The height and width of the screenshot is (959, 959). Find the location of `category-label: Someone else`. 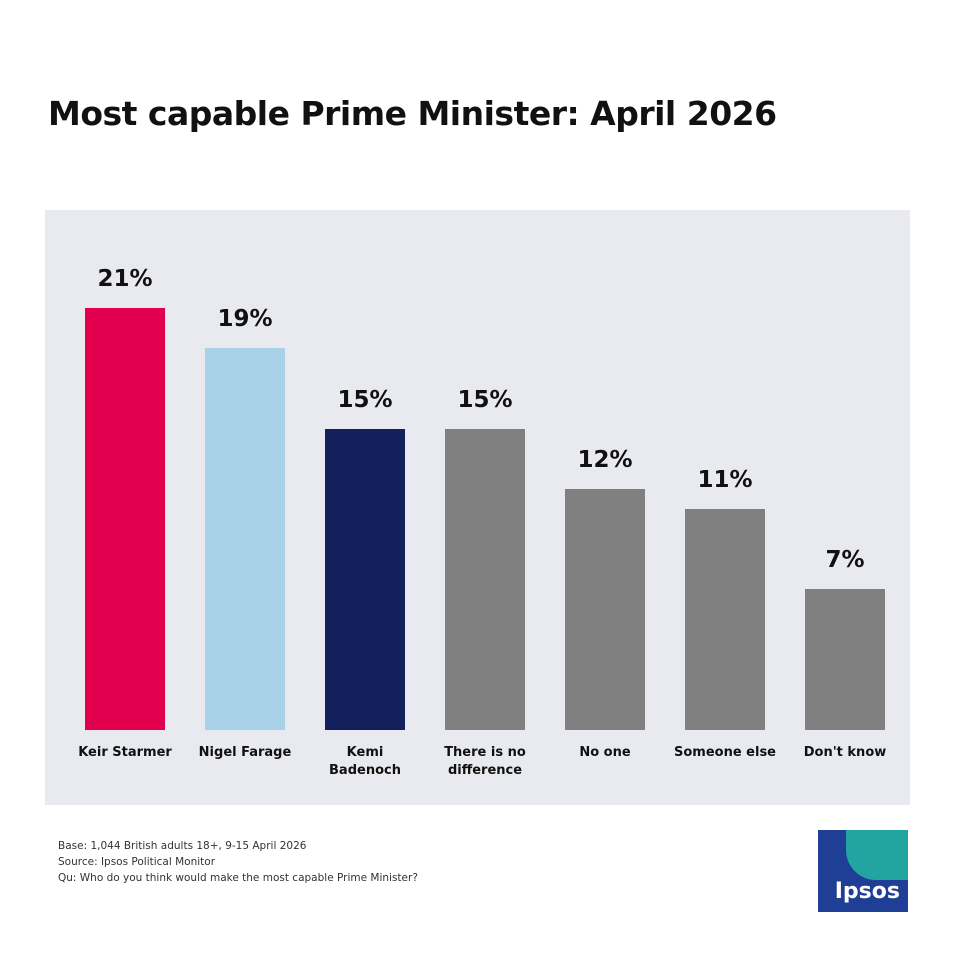

category-label: Someone else is located at coordinates (724, 752).